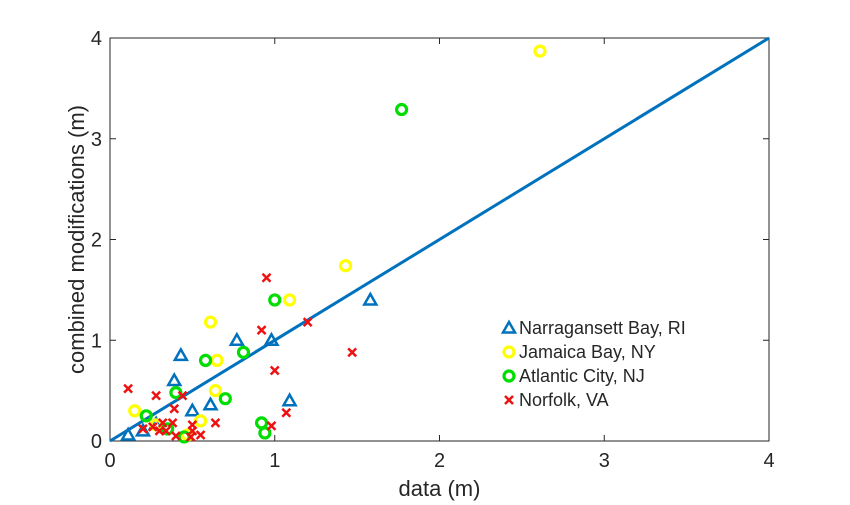  What do you see at coordinates (602, 328) in the screenshot?
I see `legend-entry-label: Narragansett Bay, RI` at bounding box center [602, 328].